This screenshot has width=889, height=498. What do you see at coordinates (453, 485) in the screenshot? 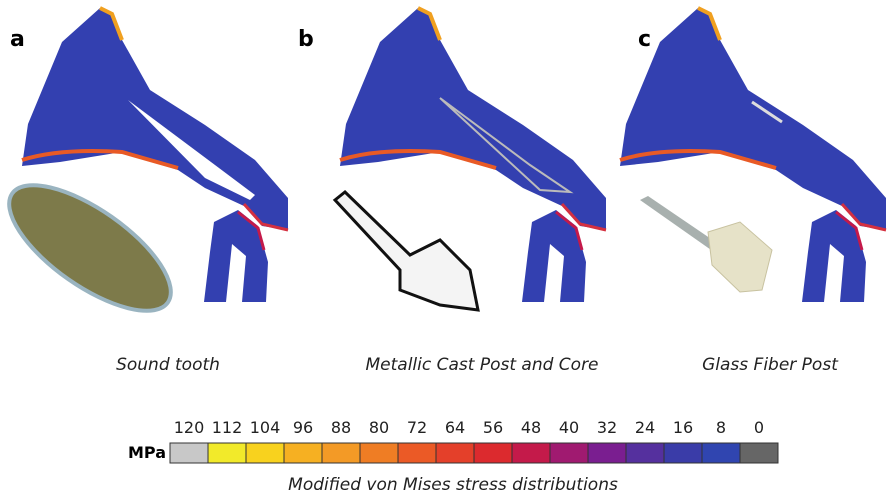
I see `scale-caption: Modified von Mises stress distributions` at bounding box center [453, 485].